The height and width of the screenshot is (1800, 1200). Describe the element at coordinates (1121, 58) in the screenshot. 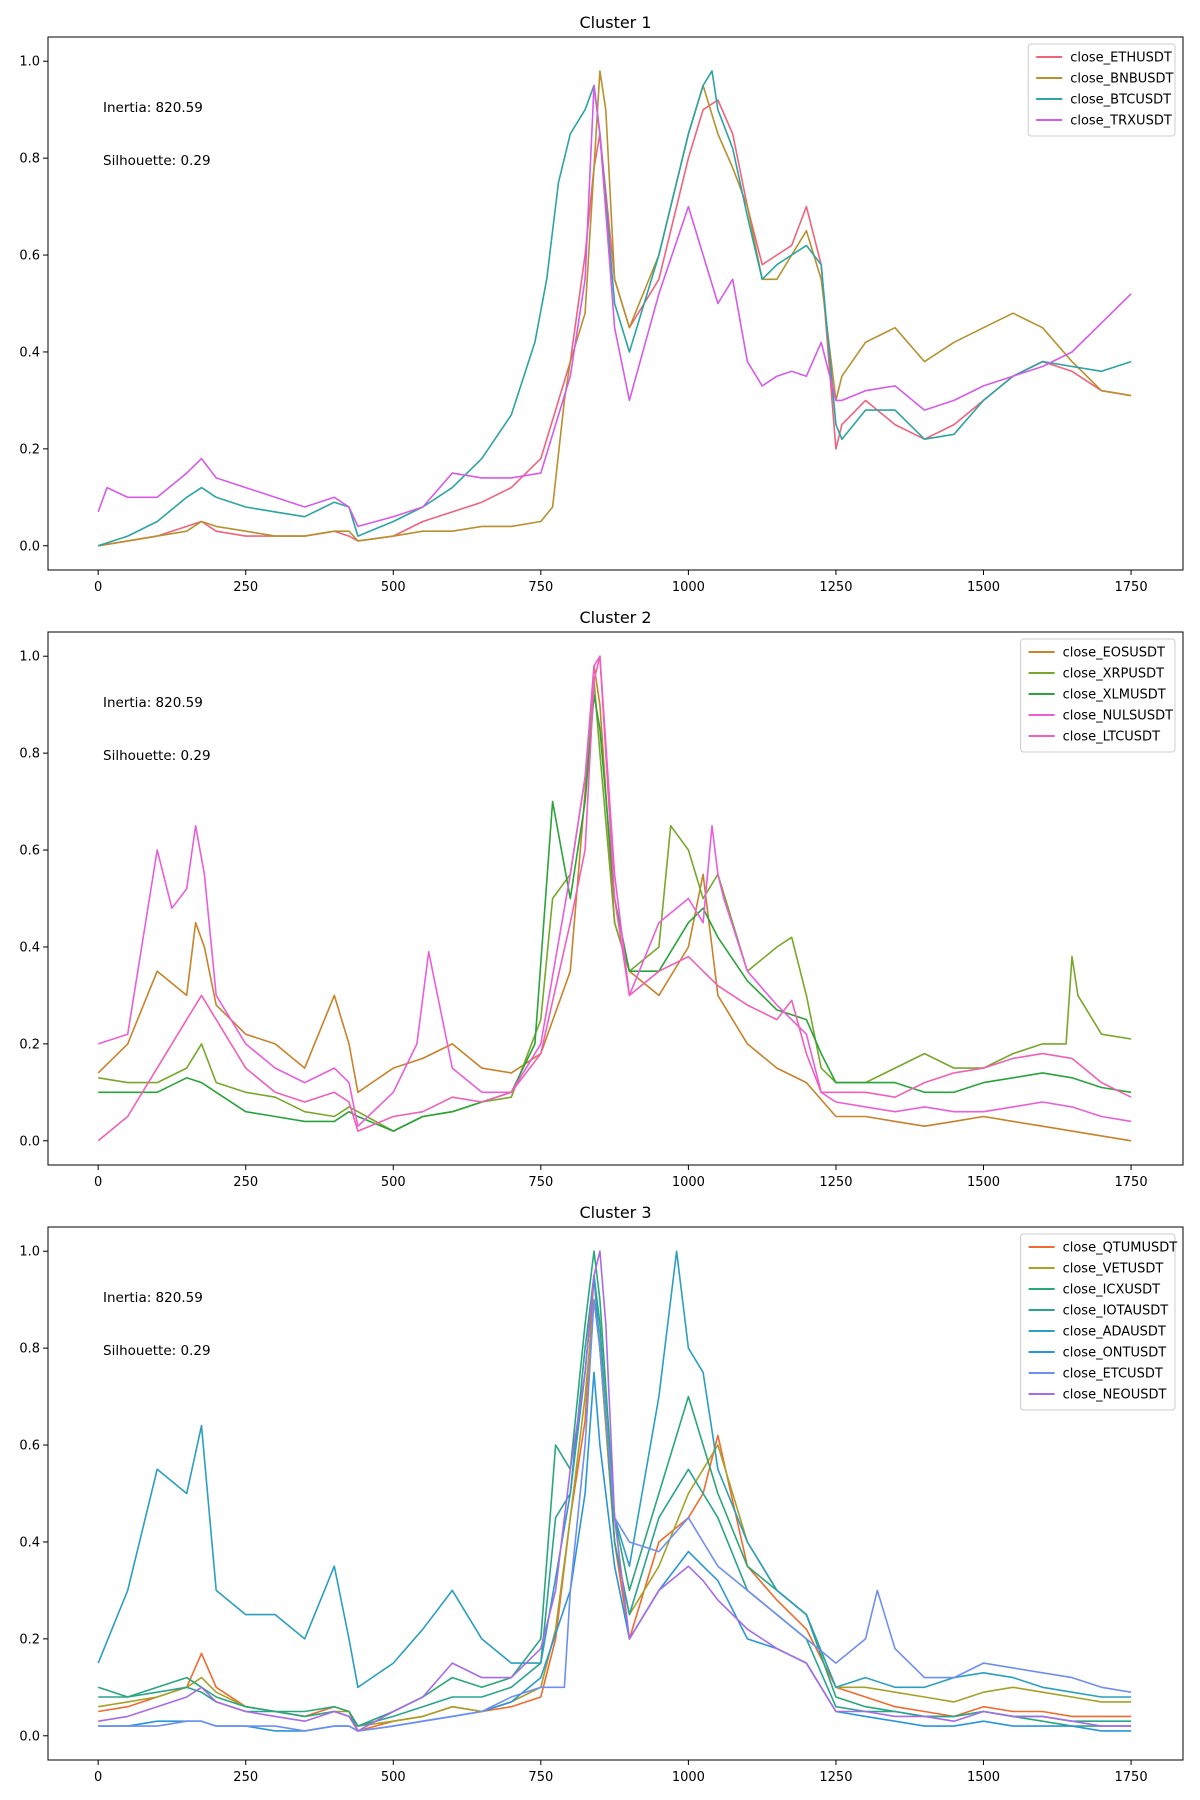

I see `legend-label: close_ETHUSDT` at that location.